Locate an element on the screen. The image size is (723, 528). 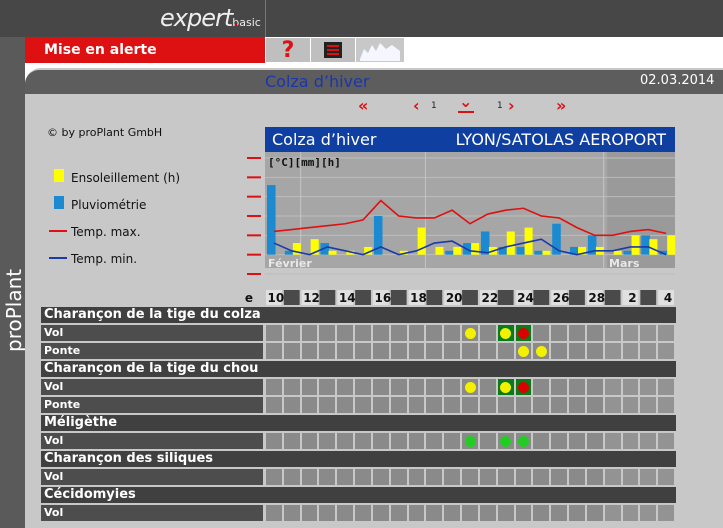
temp-min-line is located at coordinates (470, 247).